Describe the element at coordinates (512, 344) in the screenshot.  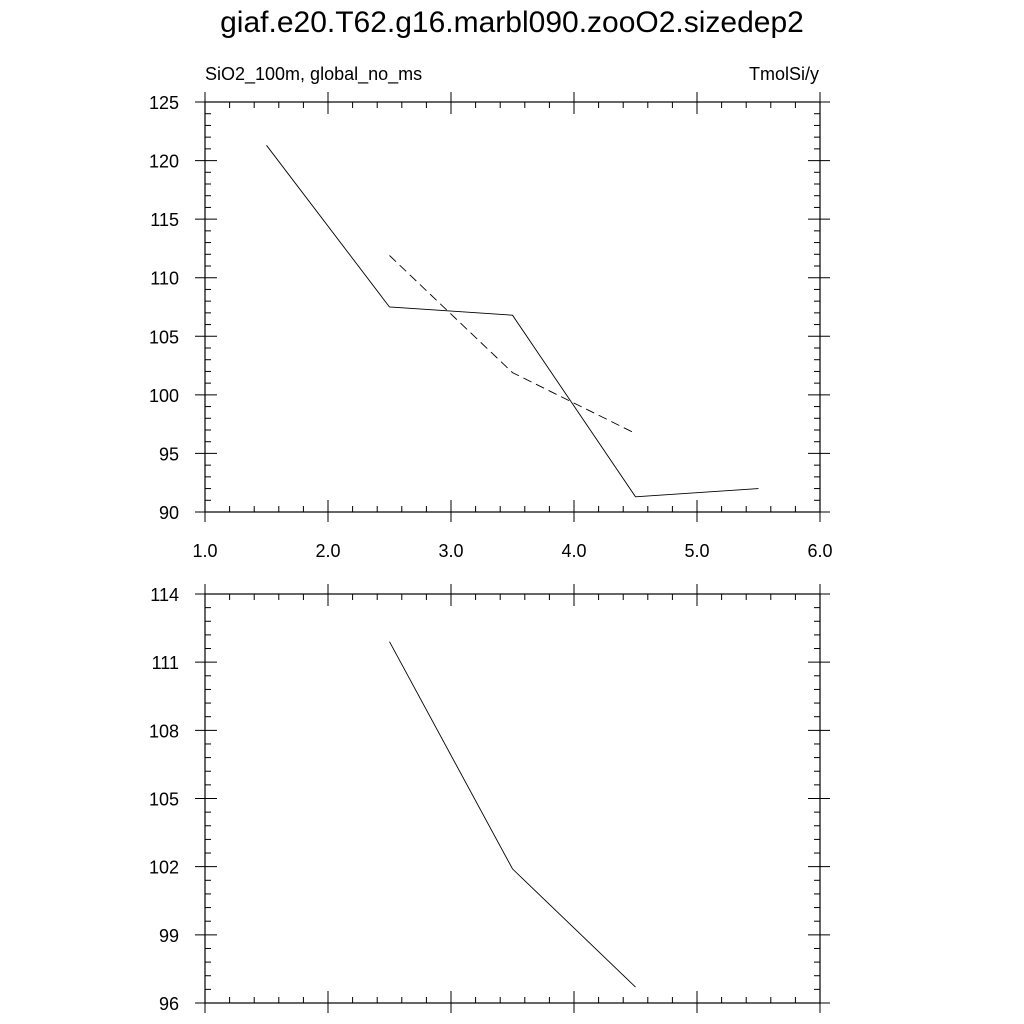
I see `panel1-series-2-line` at that location.